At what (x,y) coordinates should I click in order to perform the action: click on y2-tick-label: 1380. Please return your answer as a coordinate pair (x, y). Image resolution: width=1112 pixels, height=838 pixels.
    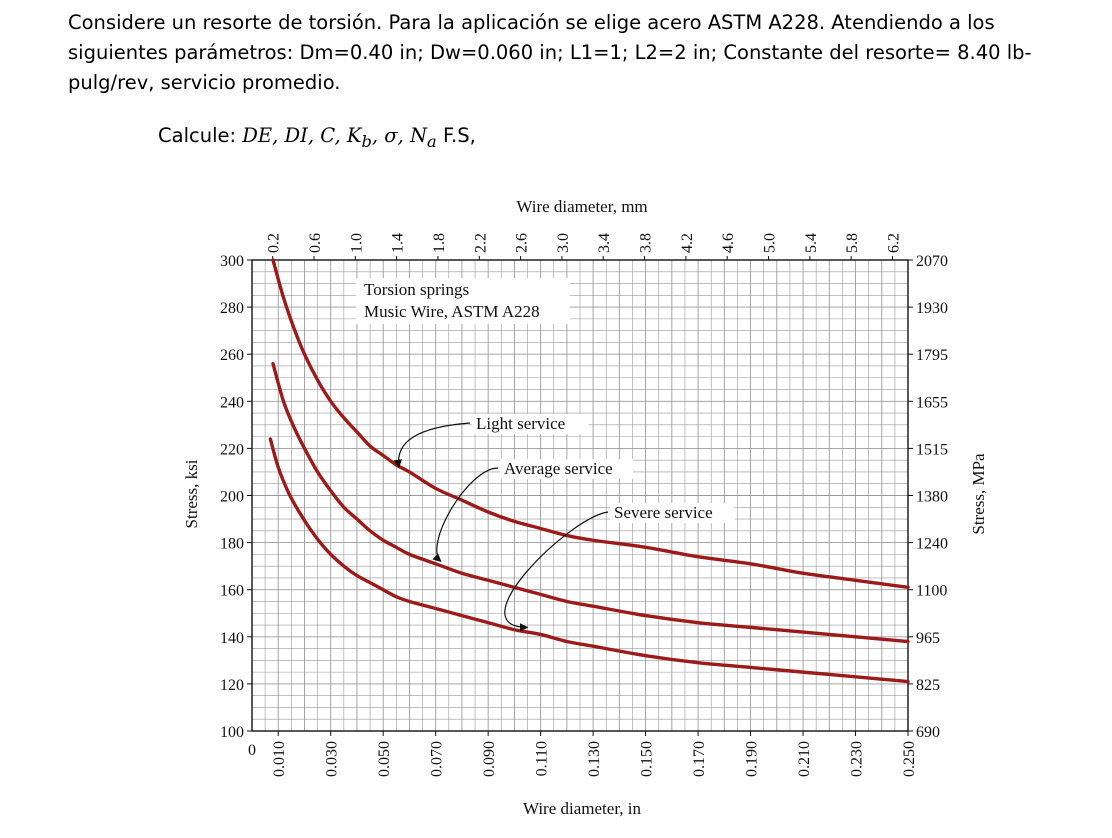
    Looking at the image, I should click on (932, 497).